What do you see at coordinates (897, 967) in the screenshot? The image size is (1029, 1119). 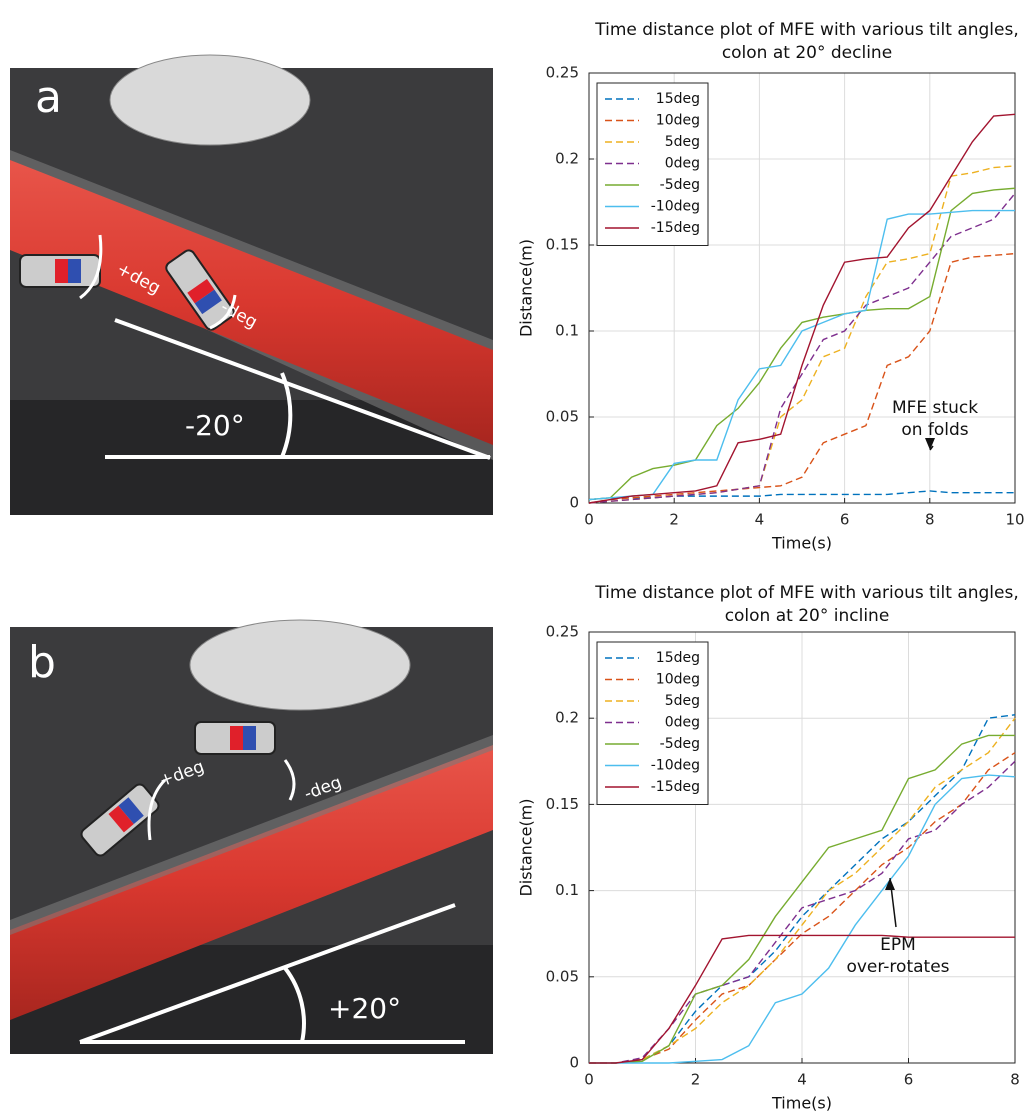 I see `chart-annotation: over-rotates` at bounding box center [897, 967].